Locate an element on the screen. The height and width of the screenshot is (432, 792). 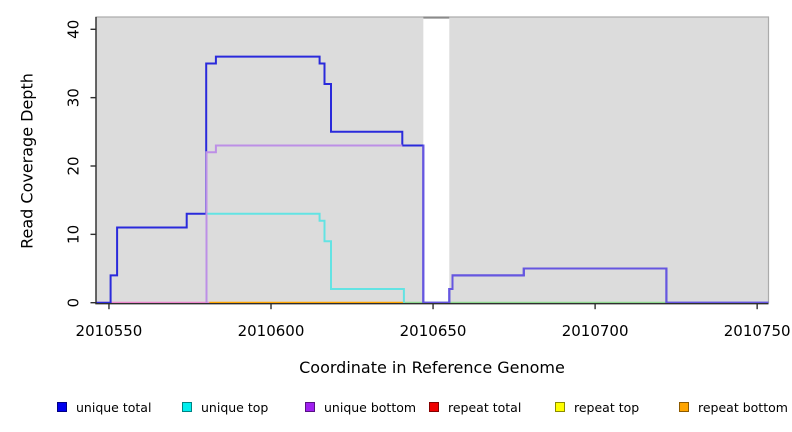
legend-item-unique-bottom: unique bottom is located at coordinates (360, 407).